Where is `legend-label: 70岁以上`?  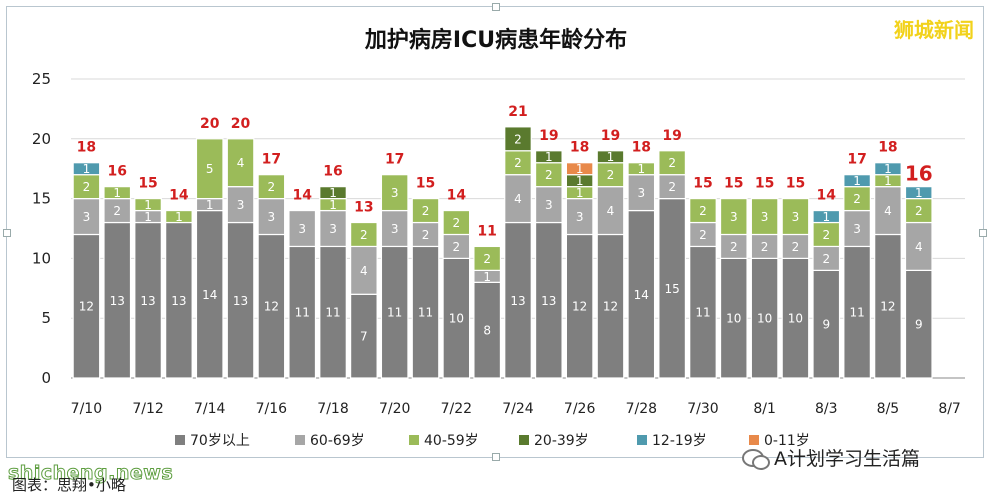
legend-label: 70岁以上 is located at coordinates (220, 441).